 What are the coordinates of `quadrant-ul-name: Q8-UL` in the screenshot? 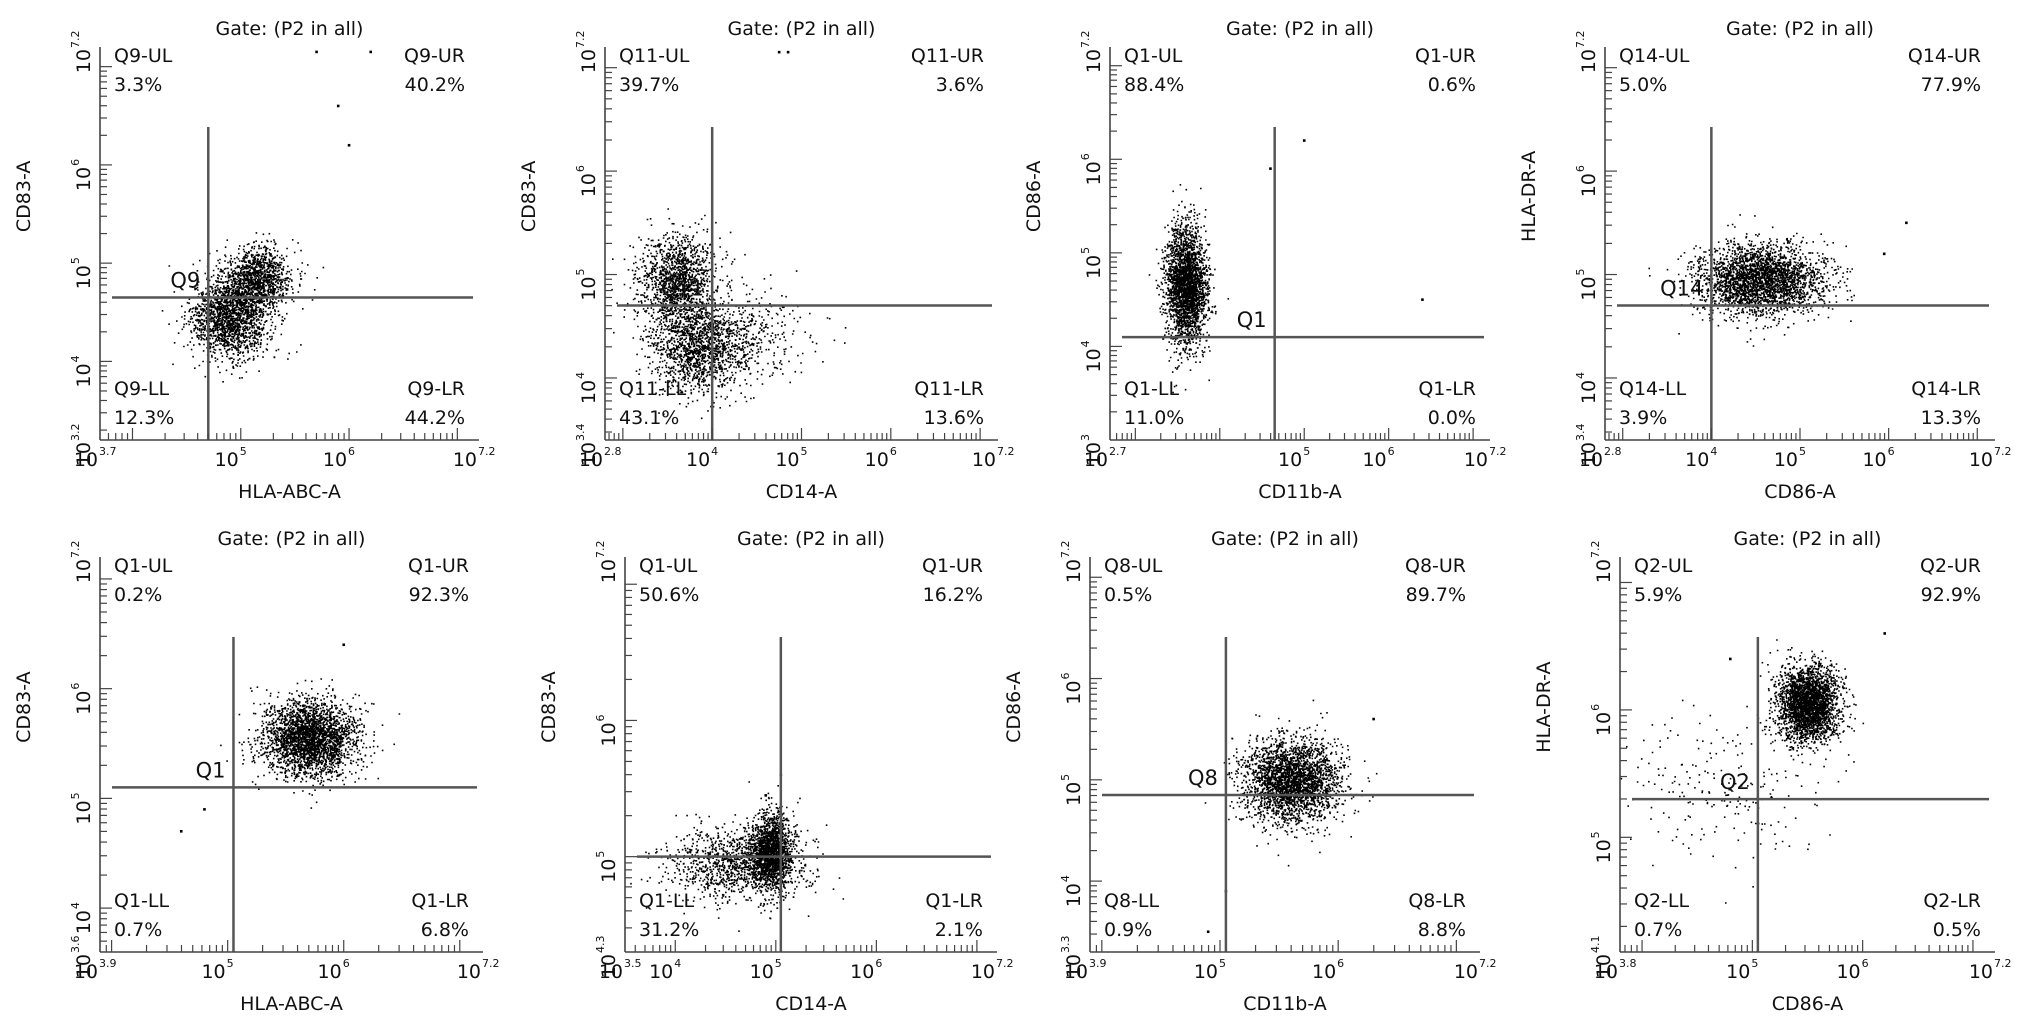 It's located at (1133, 566).